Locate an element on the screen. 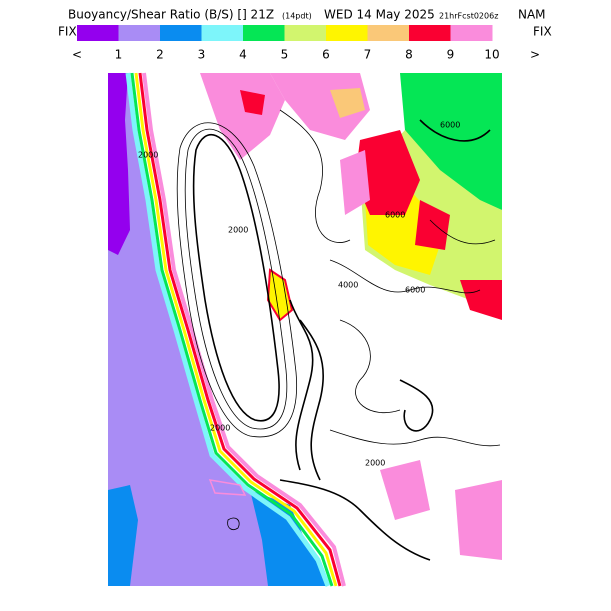 The height and width of the screenshot is (611, 611). coast-blue is located at coordinates (288, 538).